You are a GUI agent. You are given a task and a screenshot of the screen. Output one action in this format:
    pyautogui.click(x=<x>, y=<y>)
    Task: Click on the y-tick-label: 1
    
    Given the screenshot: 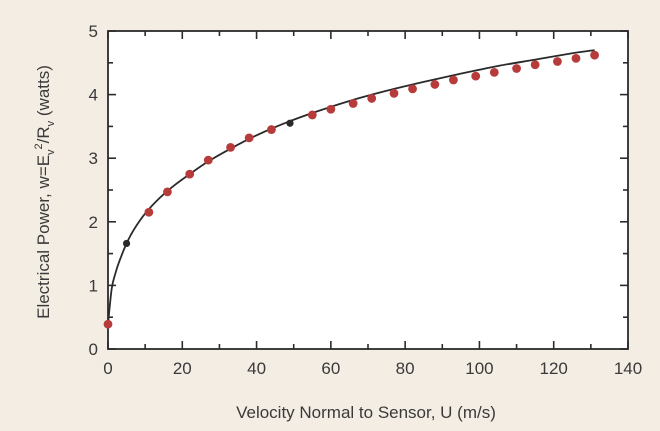 What is the action you would take?
    pyautogui.click(x=93, y=285)
    